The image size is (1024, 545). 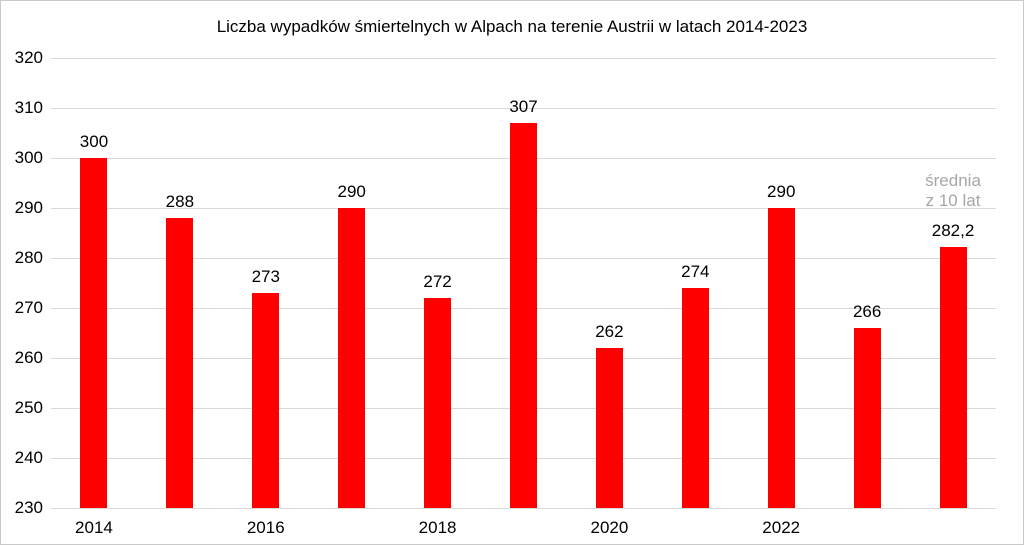 I want to click on bar-value-label: 300, so click(x=94, y=141).